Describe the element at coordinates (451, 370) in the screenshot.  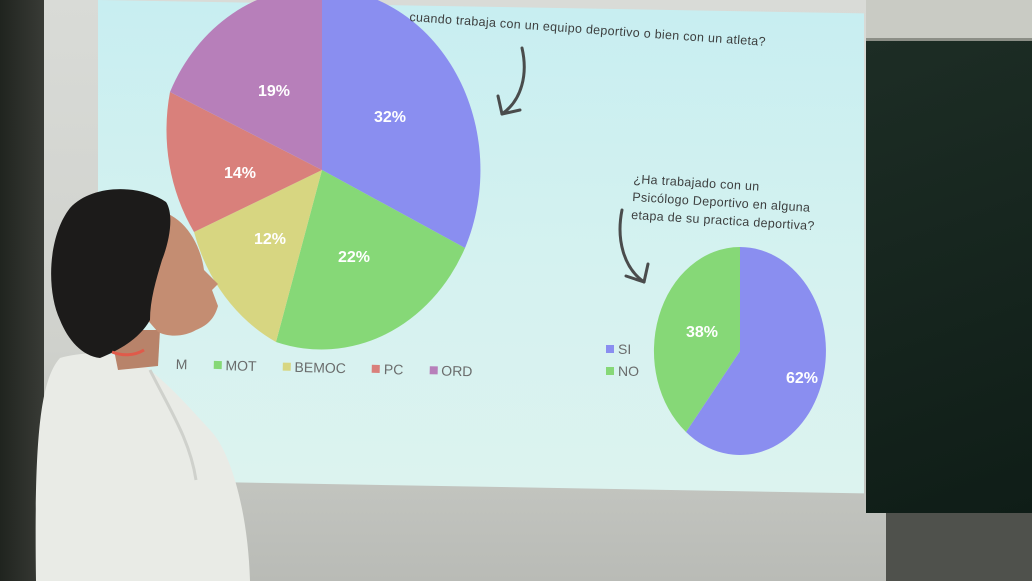
I see `legend-item: ORD` at that location.